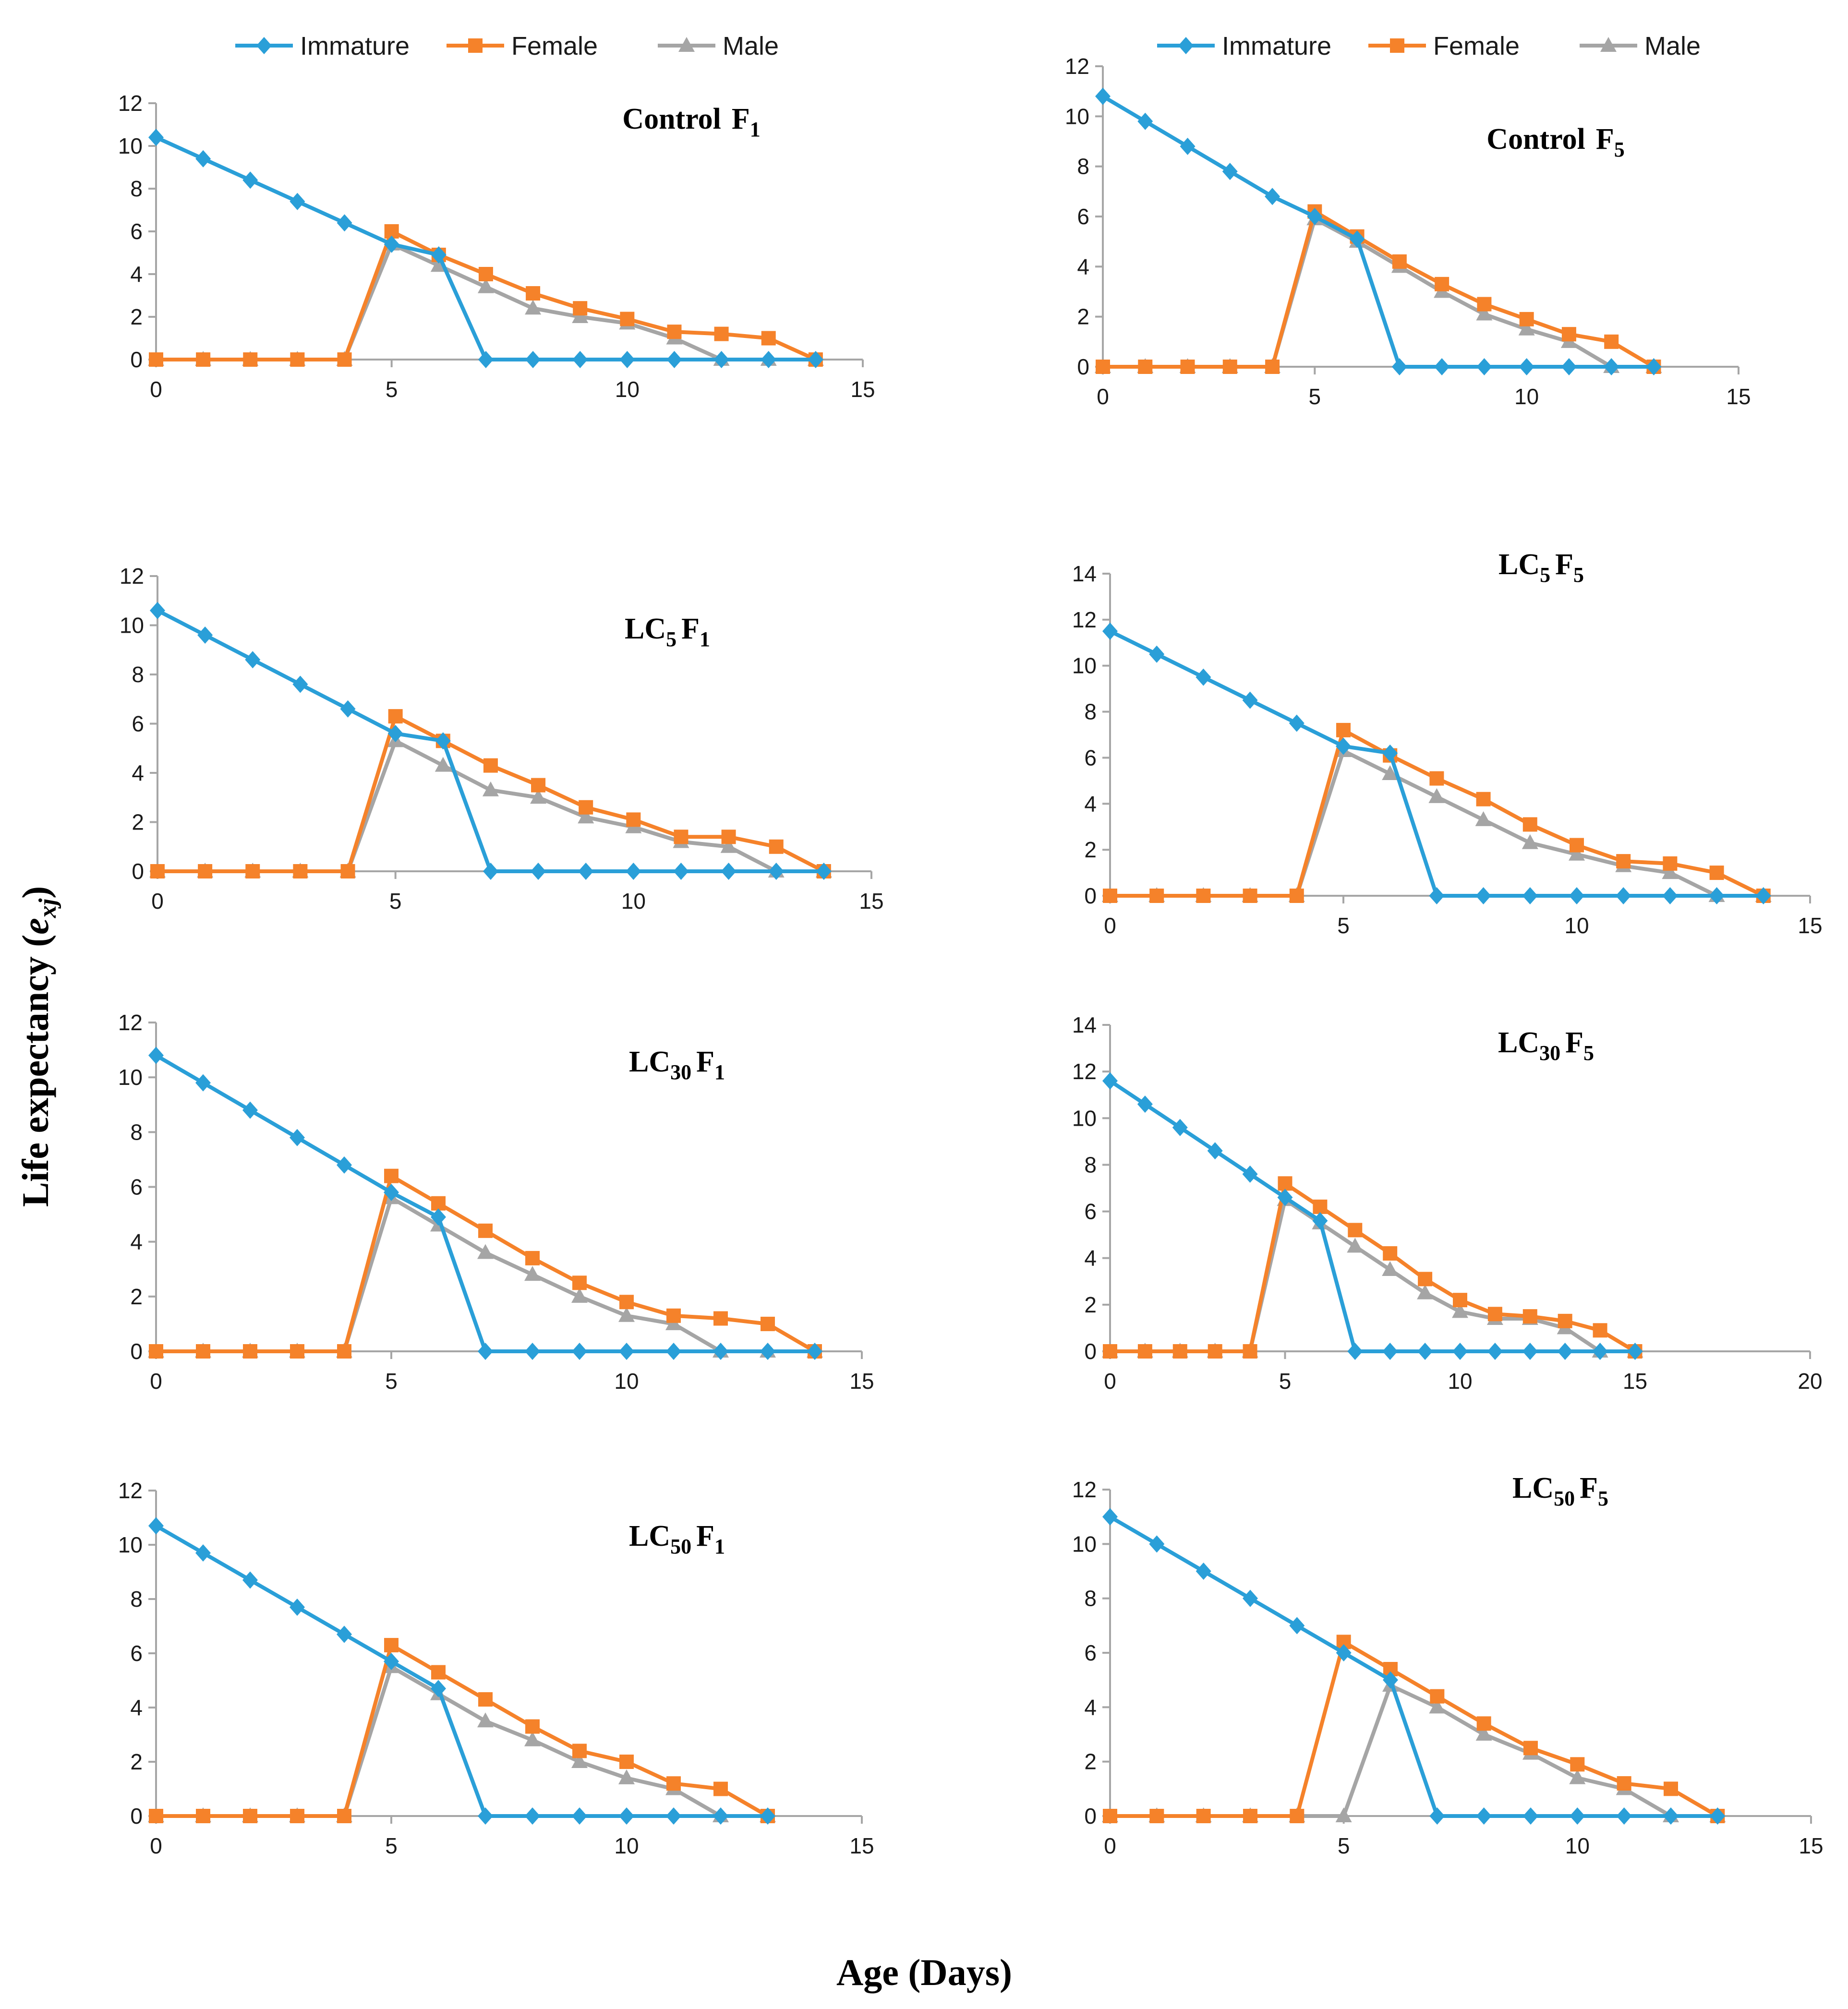 The height and width of the screenshot is (2009, 1848). I want to click on panel-title: LC30 F5, so click(1546, 1046).